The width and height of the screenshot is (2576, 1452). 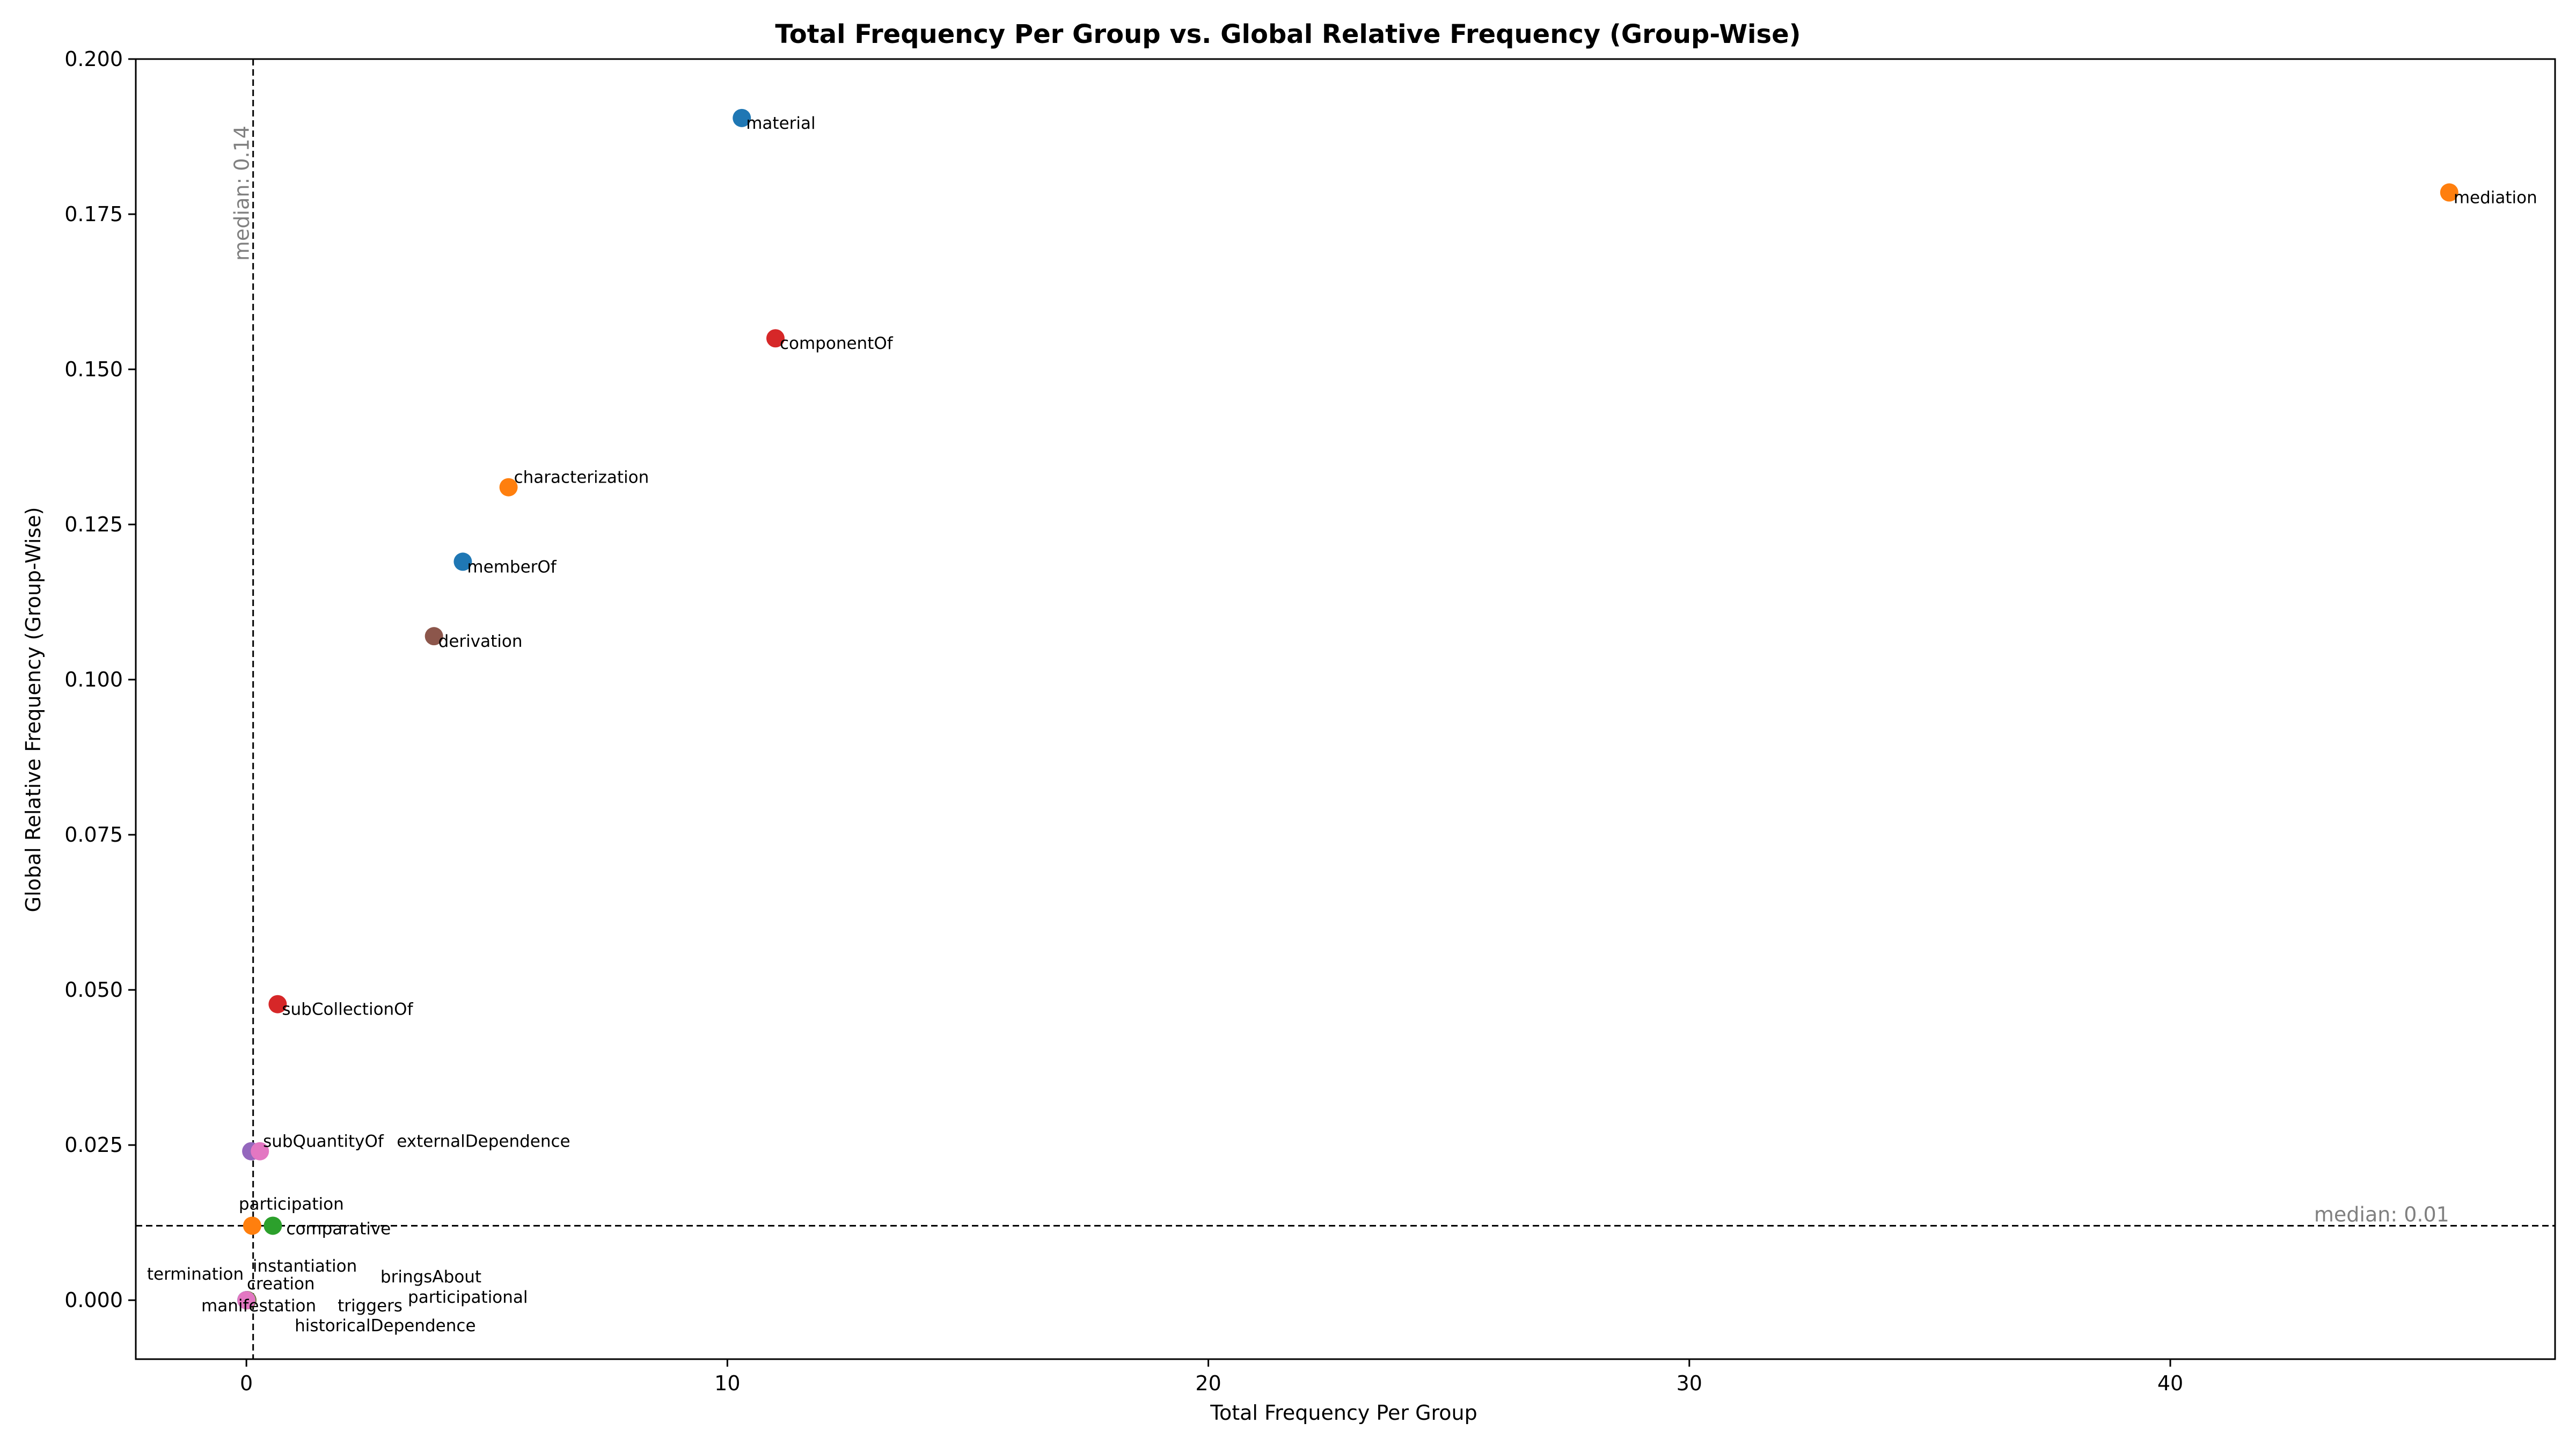 What do you see at coordinates (775, 338) in the screenshot?
I see `data-point-componentOf` at bounding box center [775, 338].